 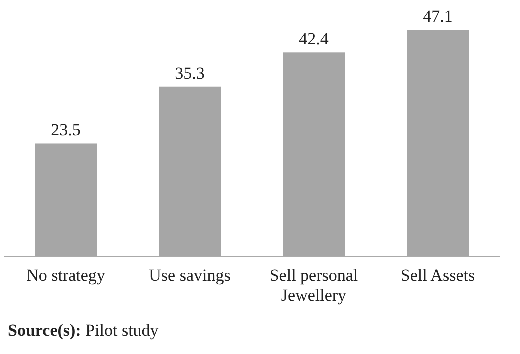 What do you see at coordinates (314, 285) in the screenshot?
I see `x-tick-label: Sell personal Jewellery` at bounding box center [314, 285].